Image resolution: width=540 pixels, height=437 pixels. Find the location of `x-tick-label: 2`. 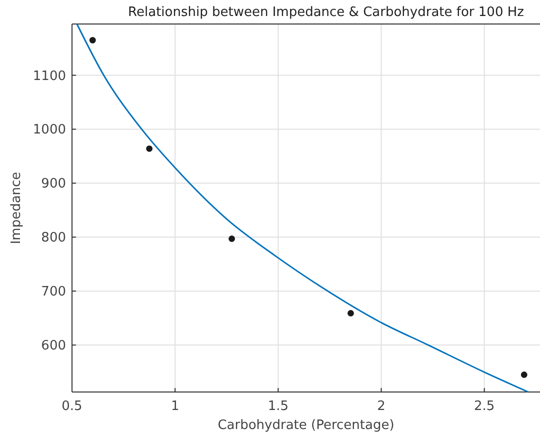

x-tick-label: 2 is located at coordinates (381, 406).